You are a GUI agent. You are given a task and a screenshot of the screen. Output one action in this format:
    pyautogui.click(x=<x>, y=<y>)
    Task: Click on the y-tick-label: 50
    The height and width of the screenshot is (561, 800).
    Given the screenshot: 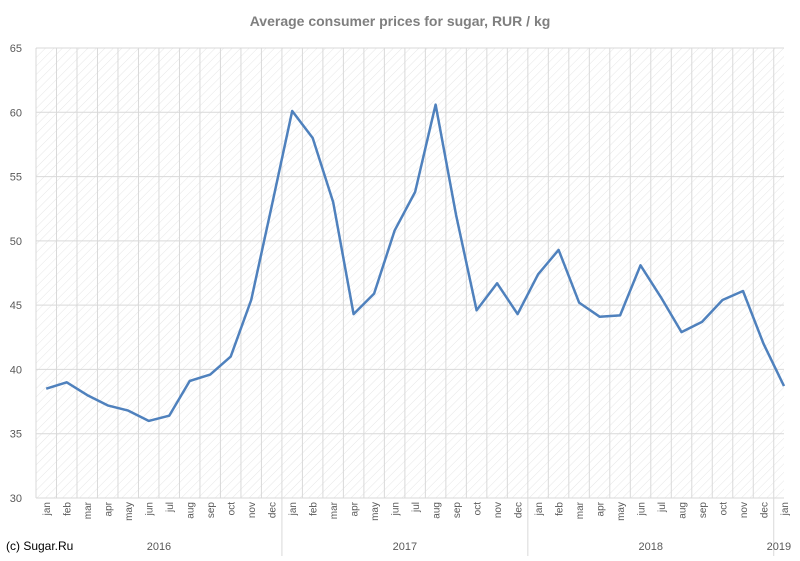 What is the action you would take?
    pyautogui.click(x=16, y=242)
    